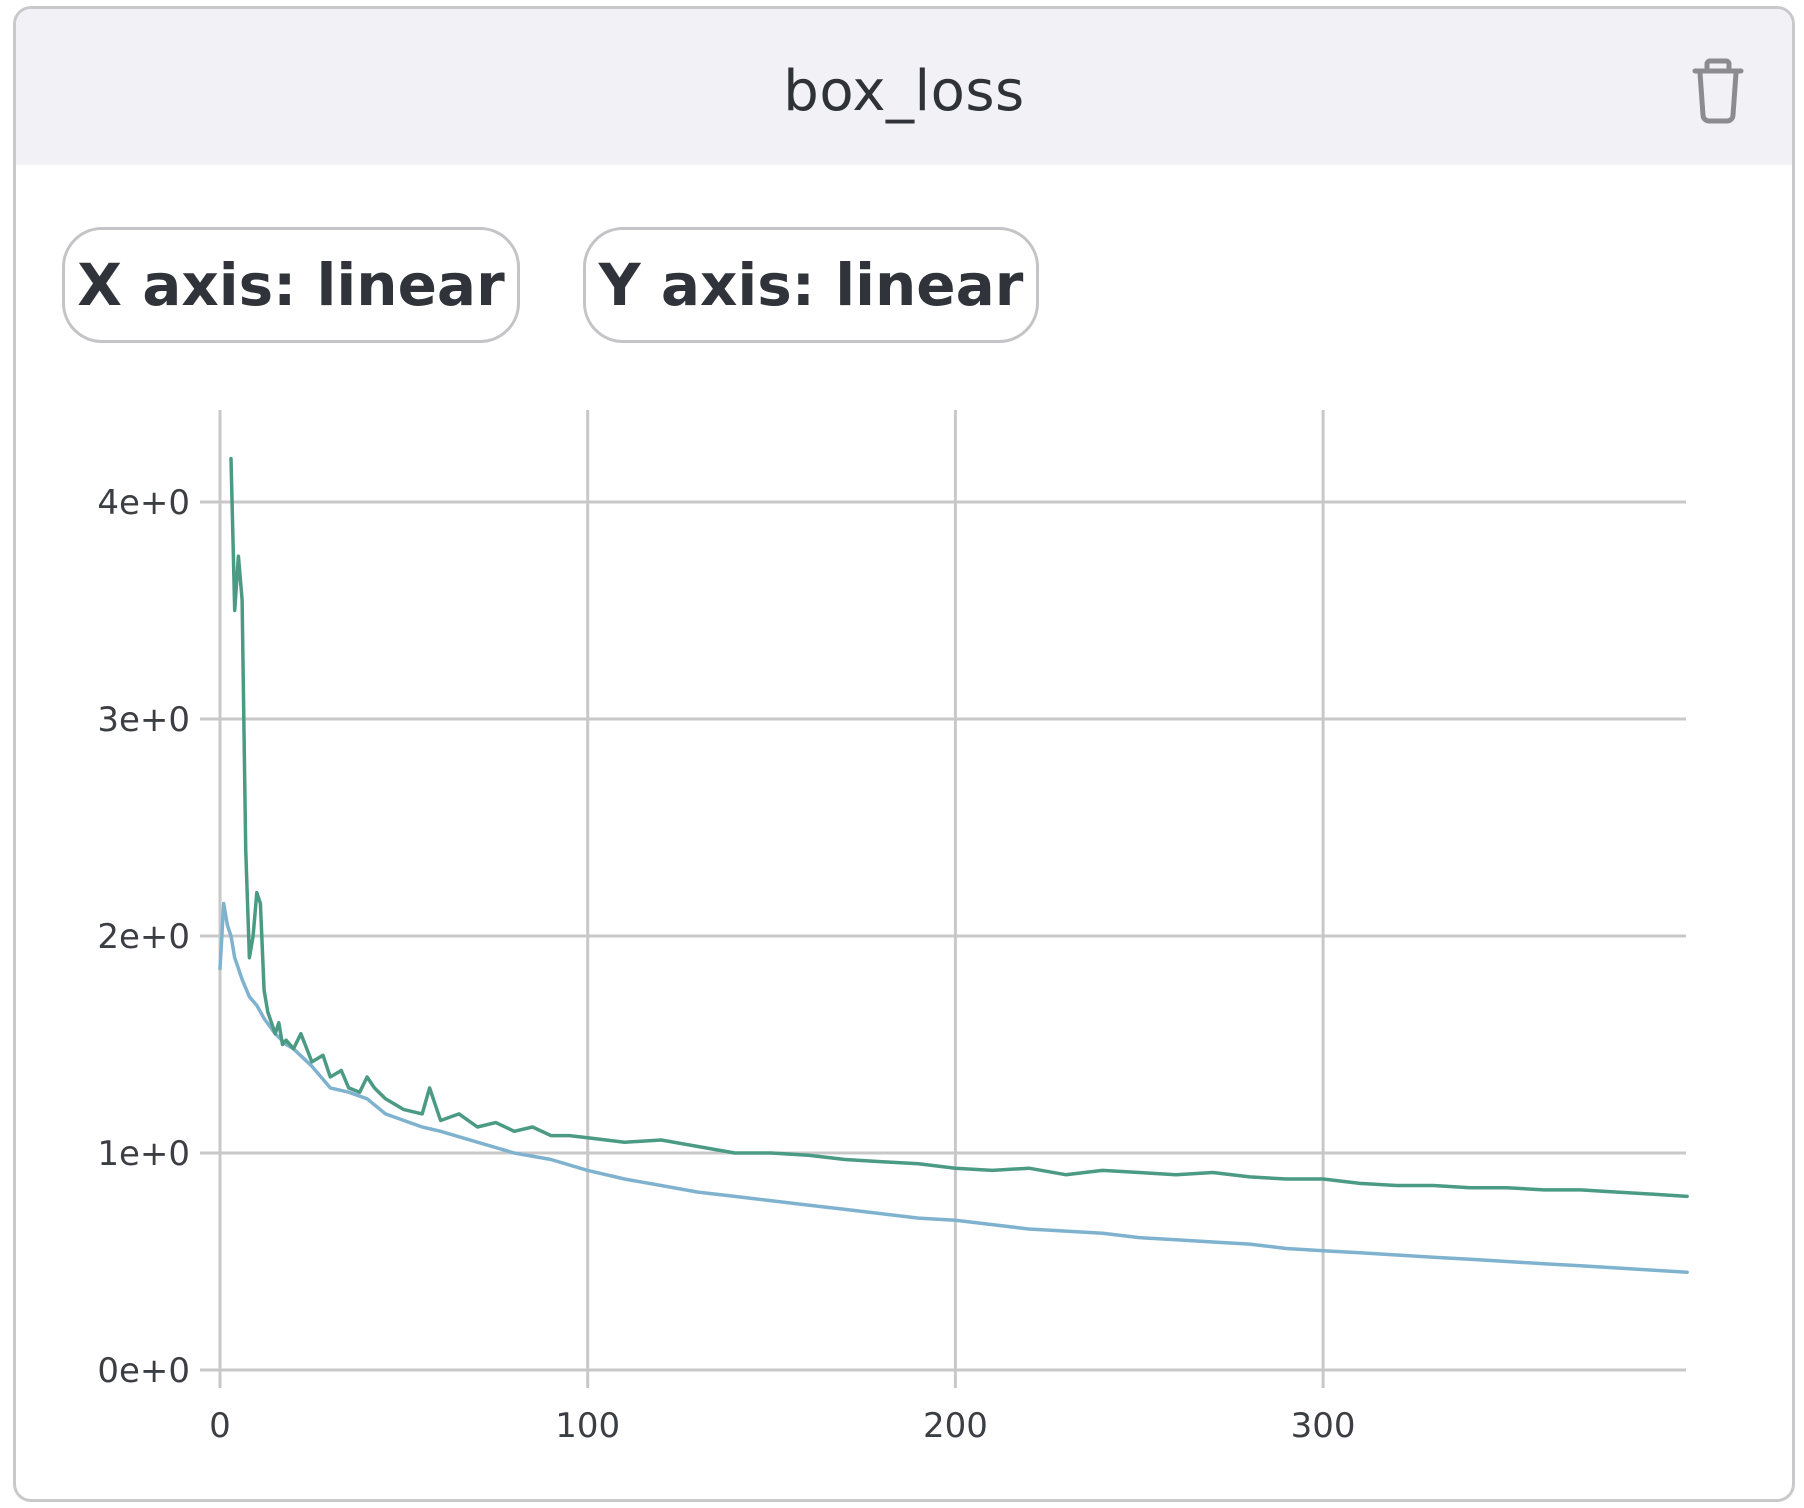 Image resolution: width=1804 pixels, height=1508 pixels. What do you see at coordinates (220, 1426) in the screenshot?
I see `x-tick-label: 0` at bounding box center [220, 1426].